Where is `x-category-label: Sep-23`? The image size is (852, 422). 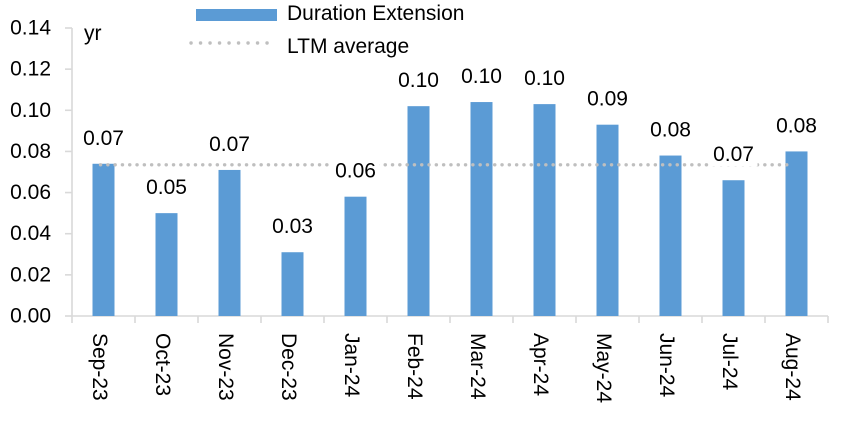 x-category-label: Sep-23 is located at coordinates (99, 367).